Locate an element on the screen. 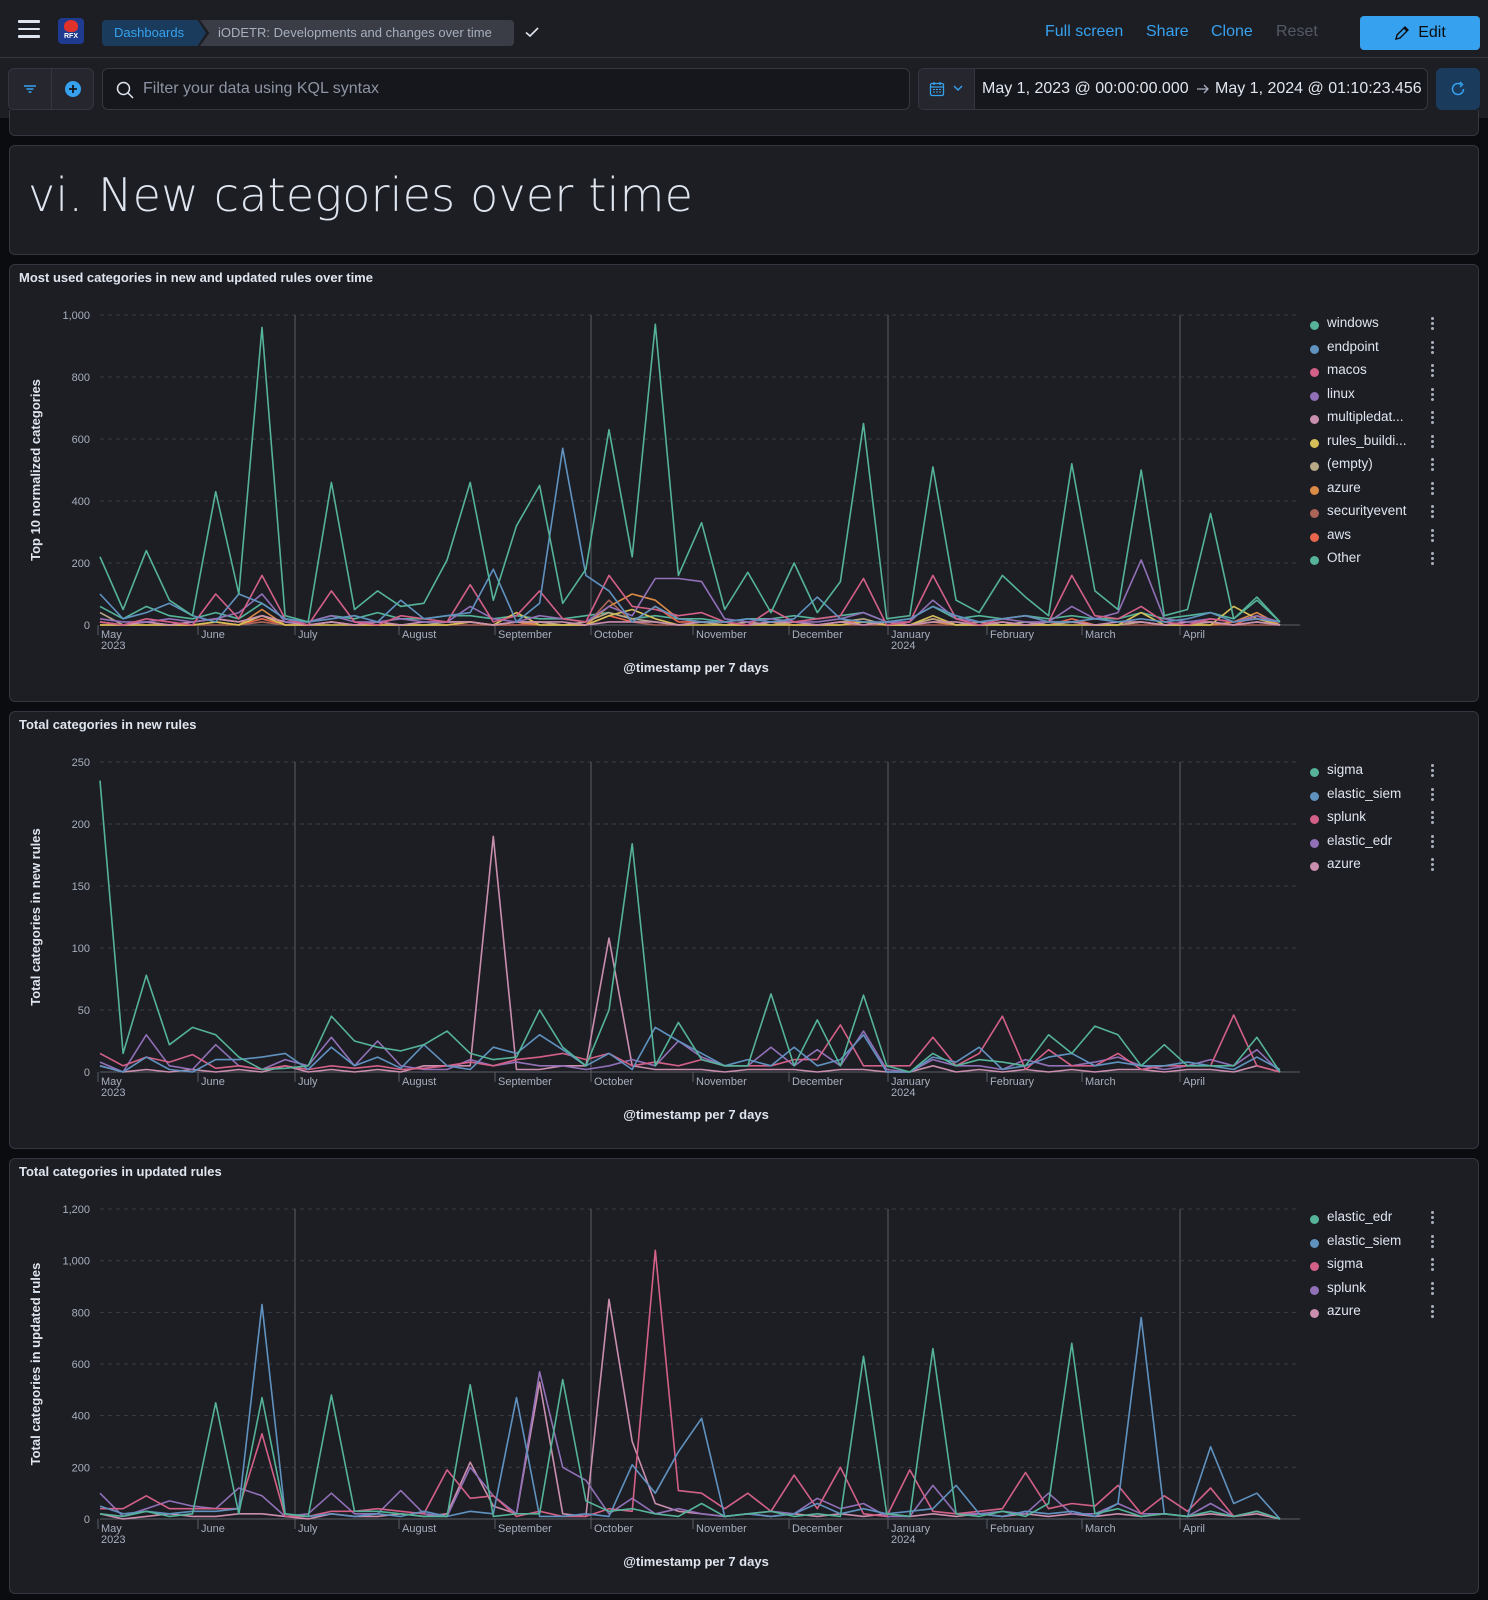 The width and height of the screenshot is (1488, 1600). x-tick-label: April is located at coordinates (1194, 1082).